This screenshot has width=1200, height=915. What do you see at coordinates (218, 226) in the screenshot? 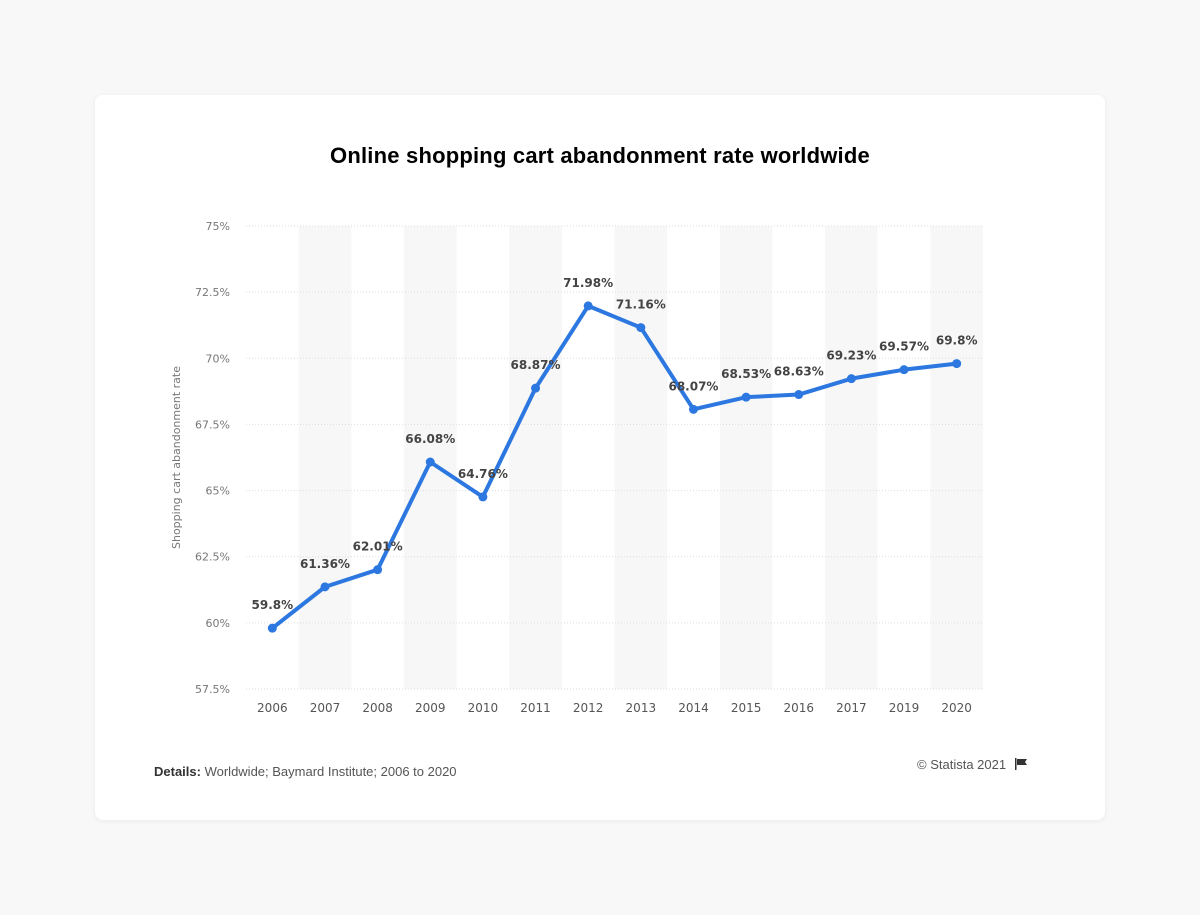
I see `y-tick-label: 75%` at bounding box center [218, 226].